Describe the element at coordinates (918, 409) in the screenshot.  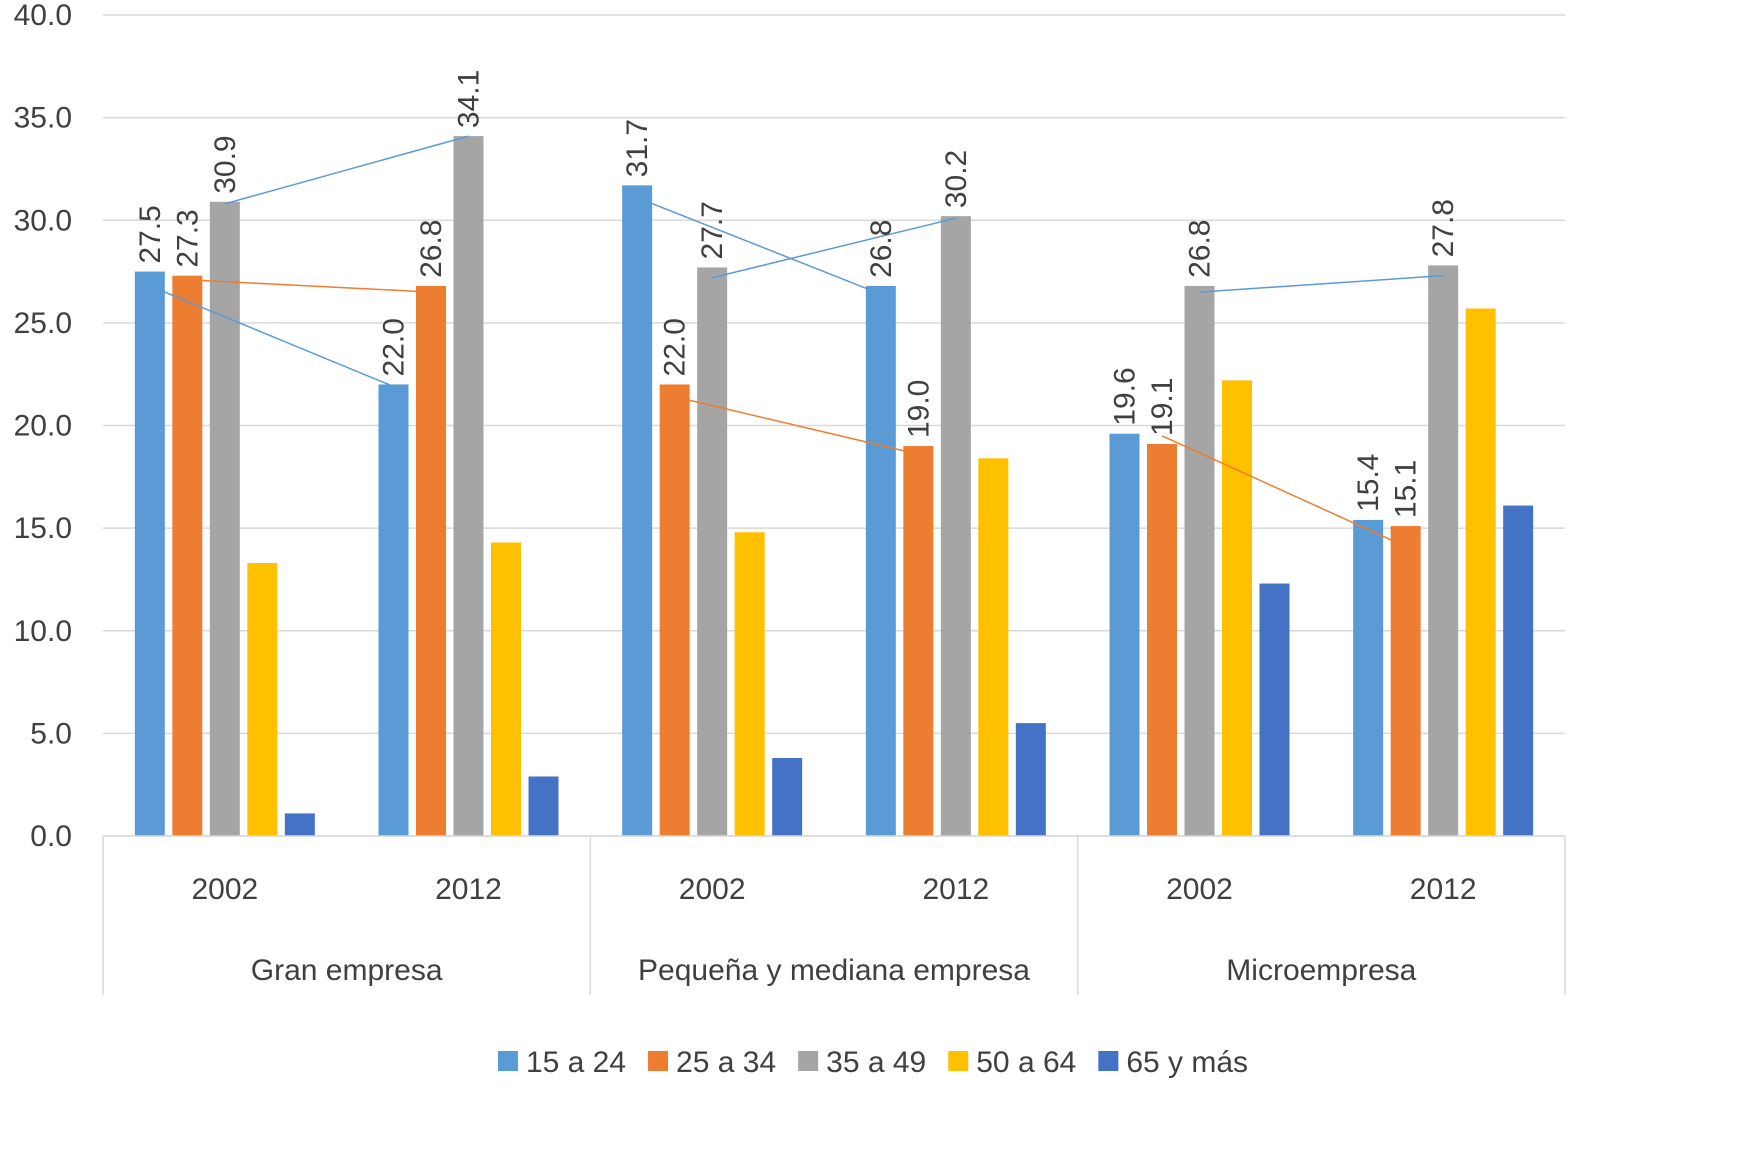
I see `data-label: 19.0` at that location.